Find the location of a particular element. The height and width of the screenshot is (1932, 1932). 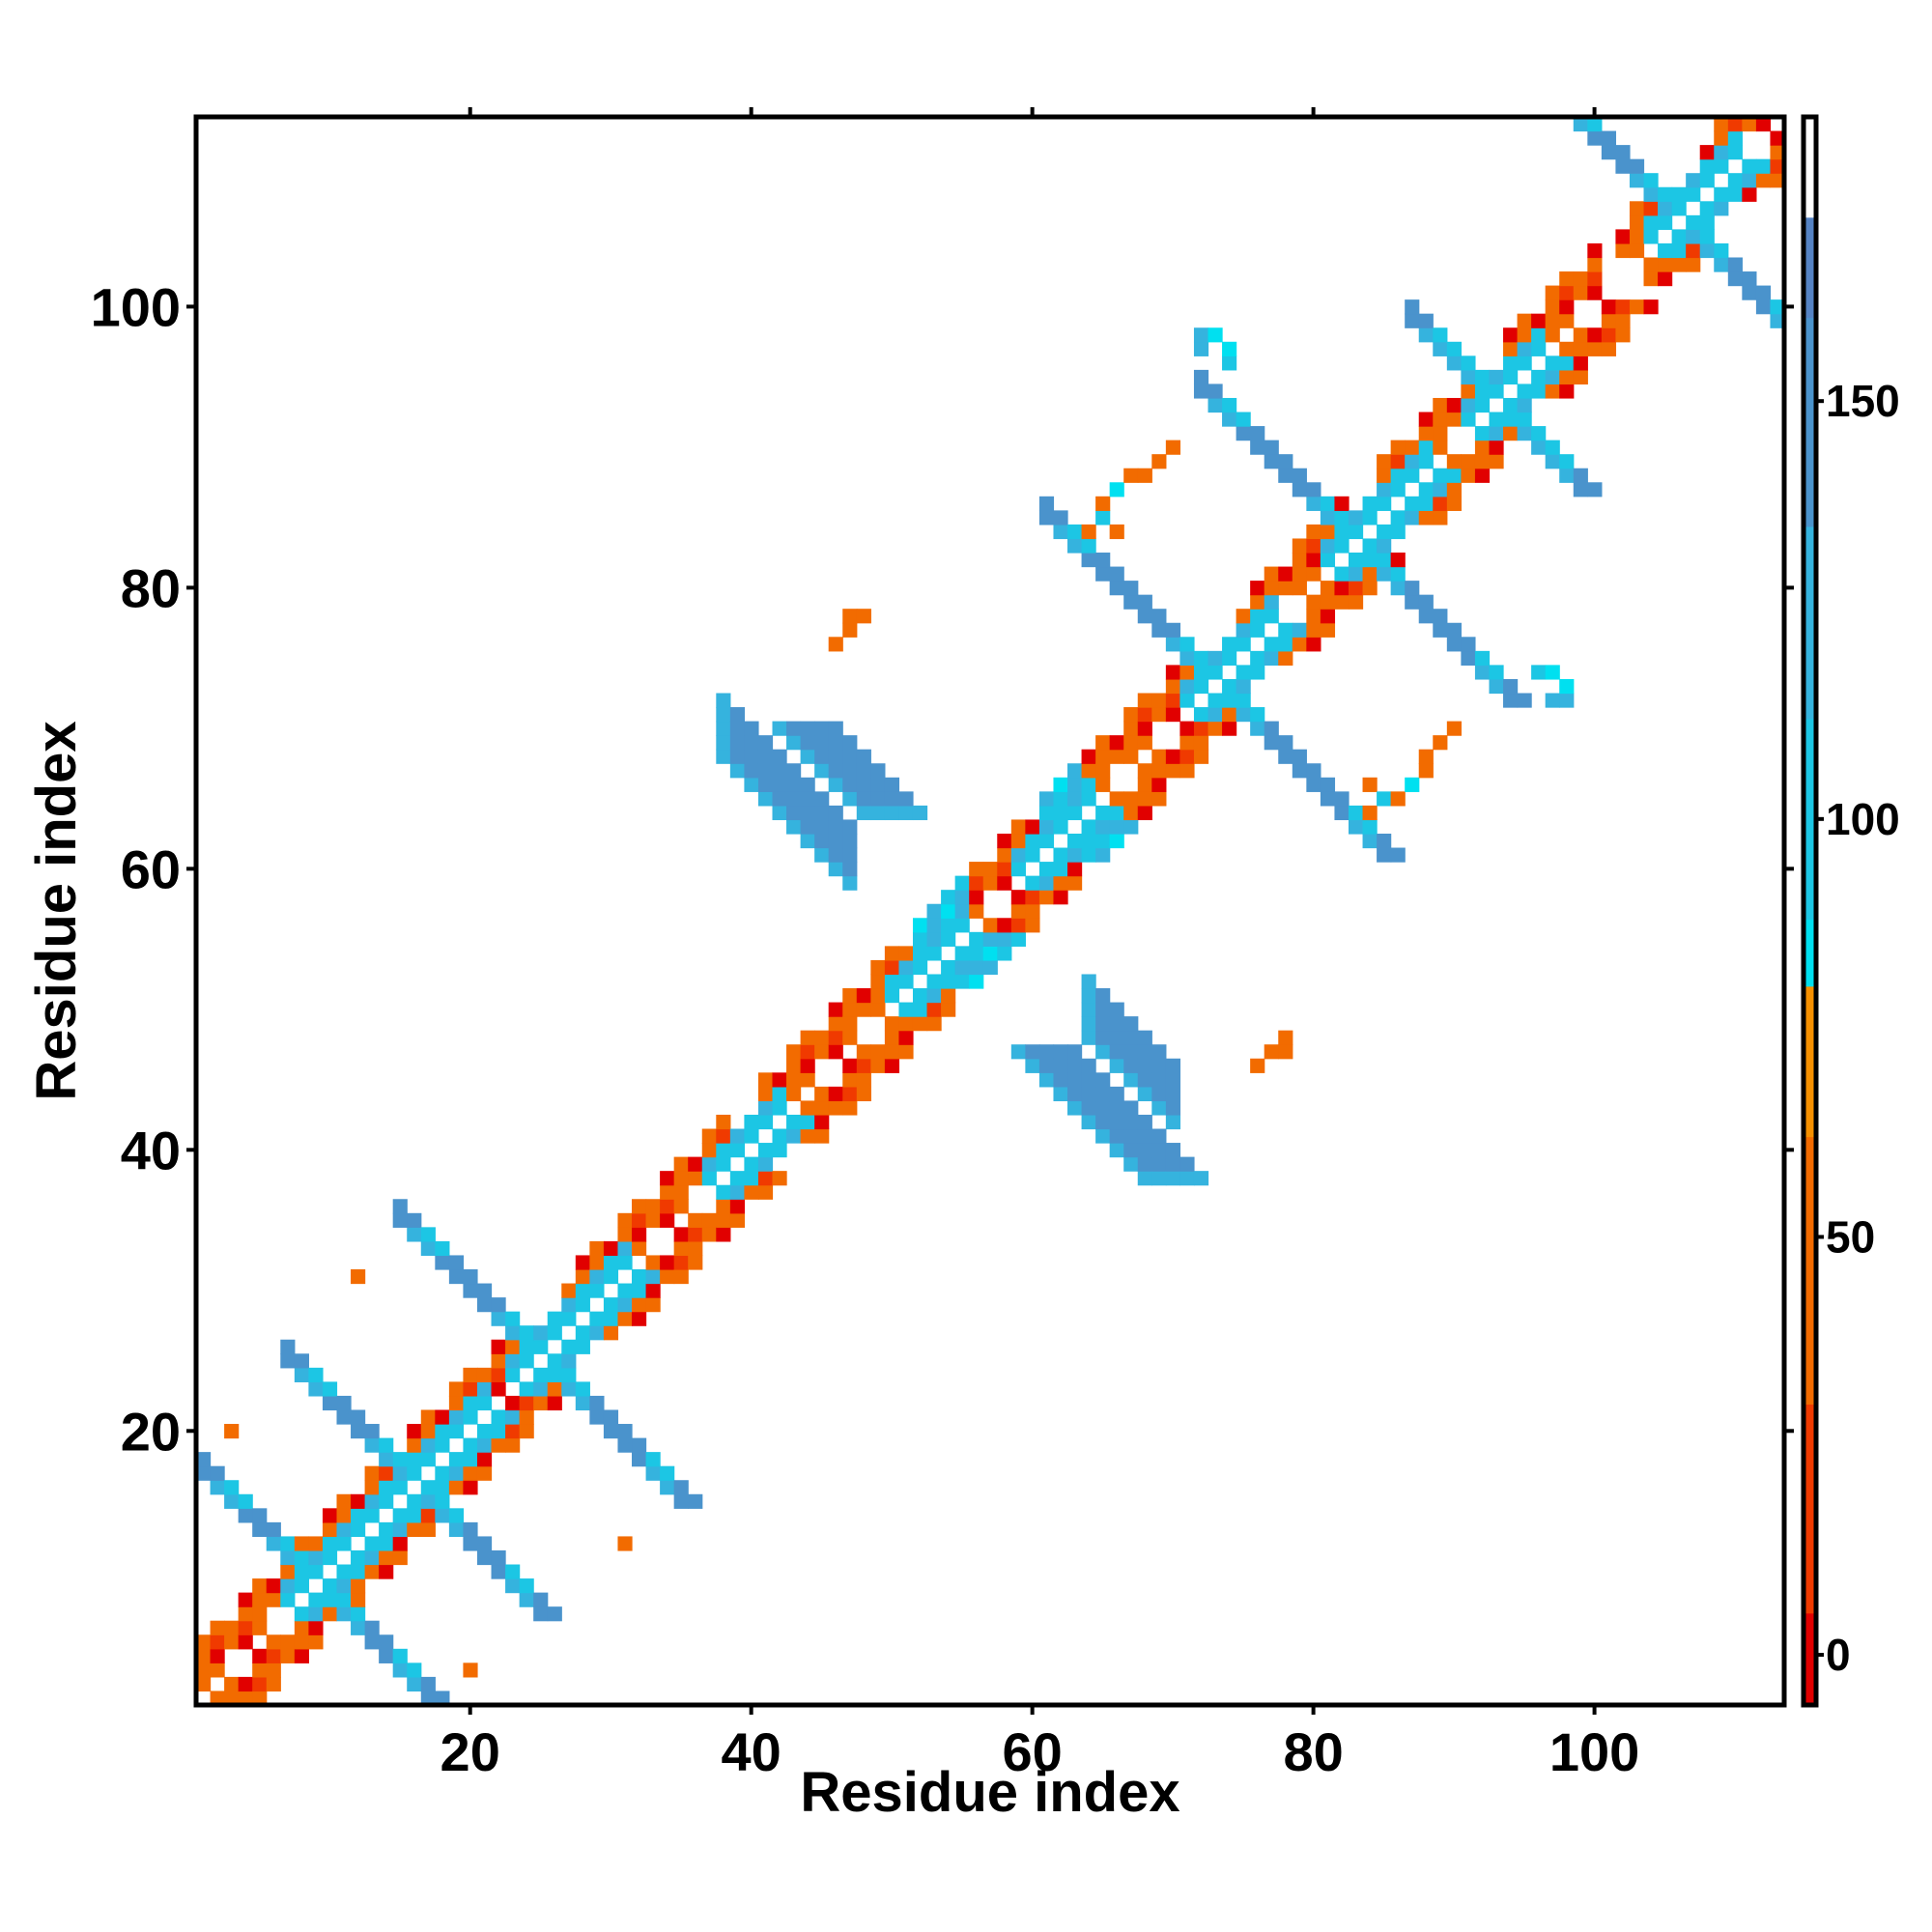

x-tick-label: 20 is located at coordinates (470, 1751).